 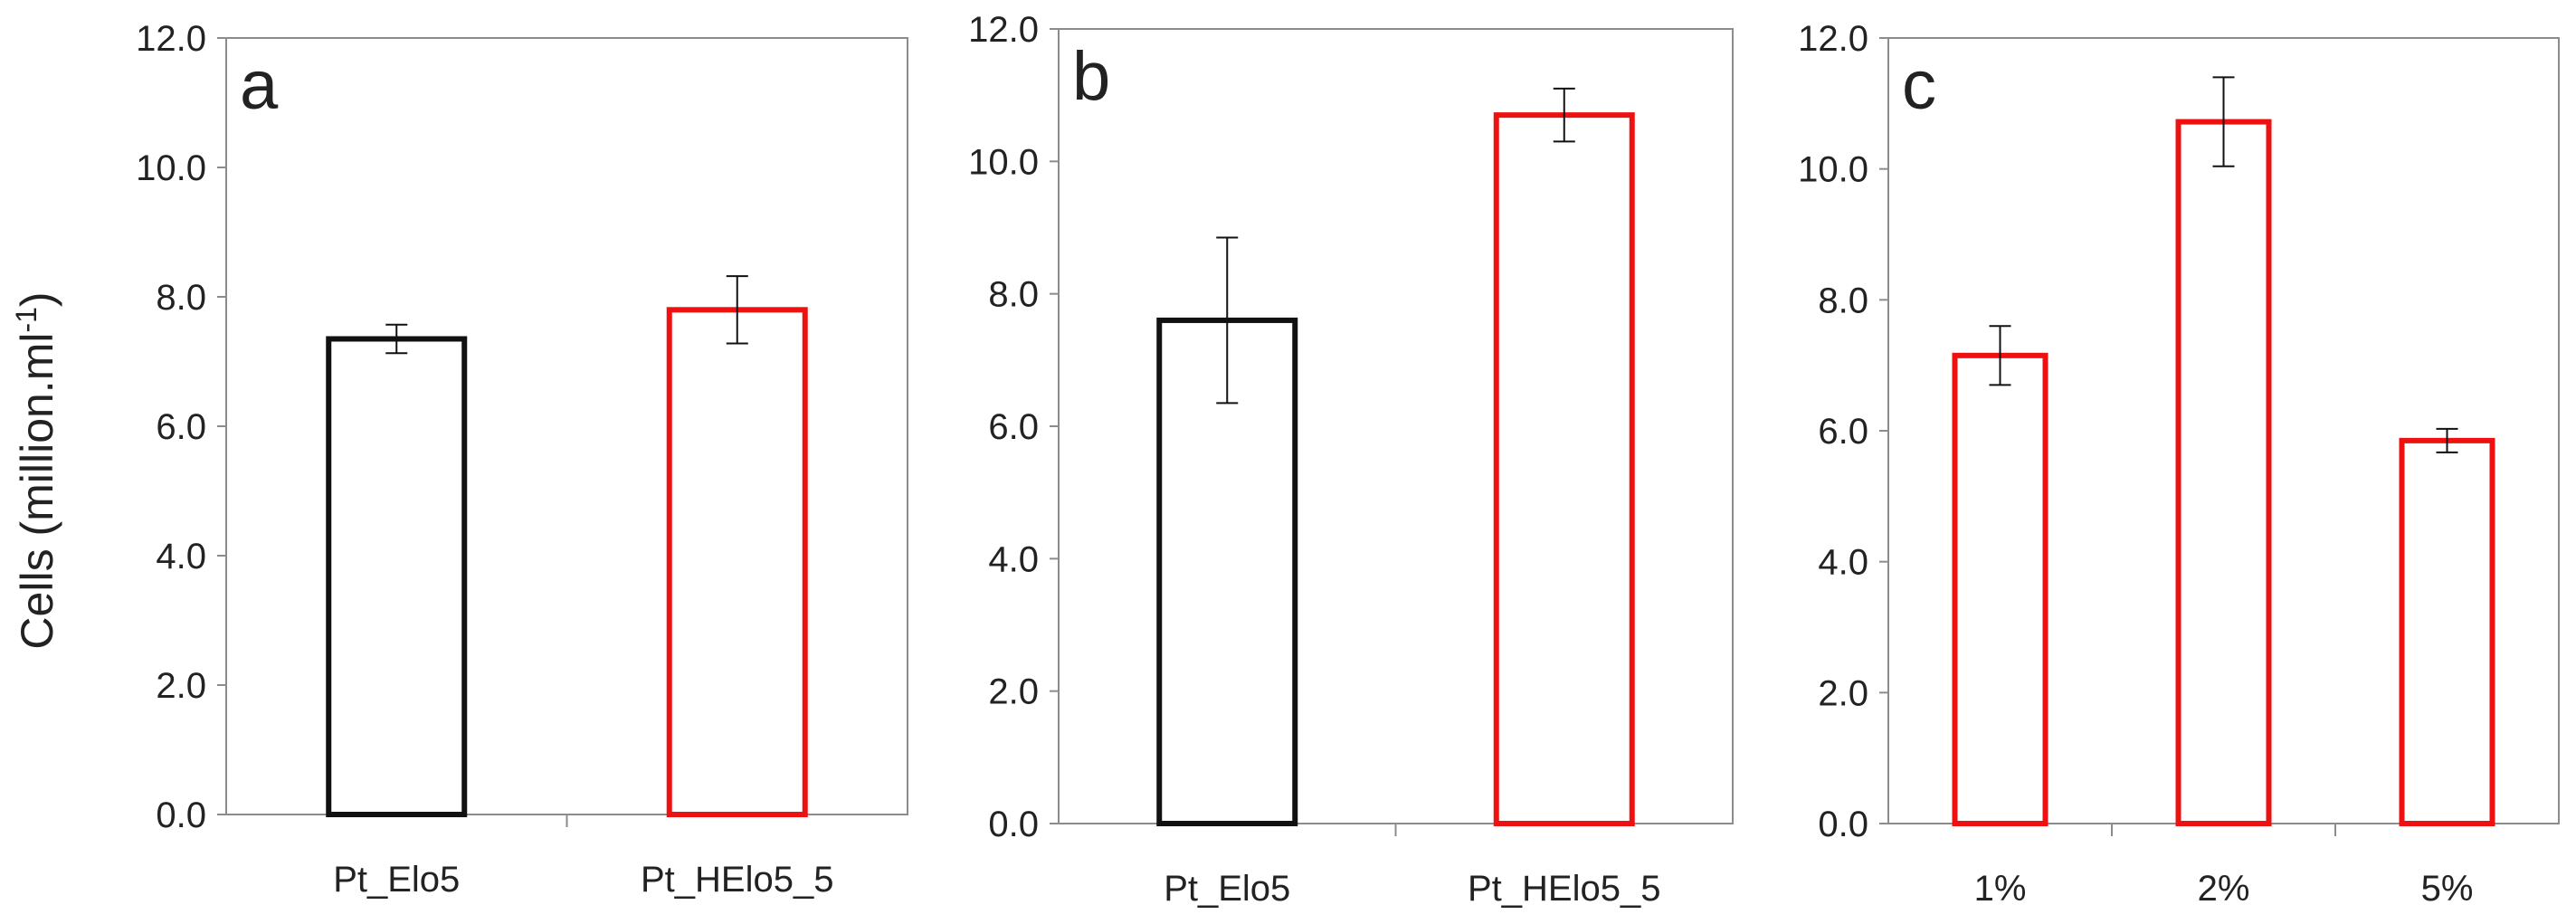 What do you see at coordinates (26, 319) in the screenshot?
I see `y-axis-label-superscript: -1` at bounding box center [26, 319].